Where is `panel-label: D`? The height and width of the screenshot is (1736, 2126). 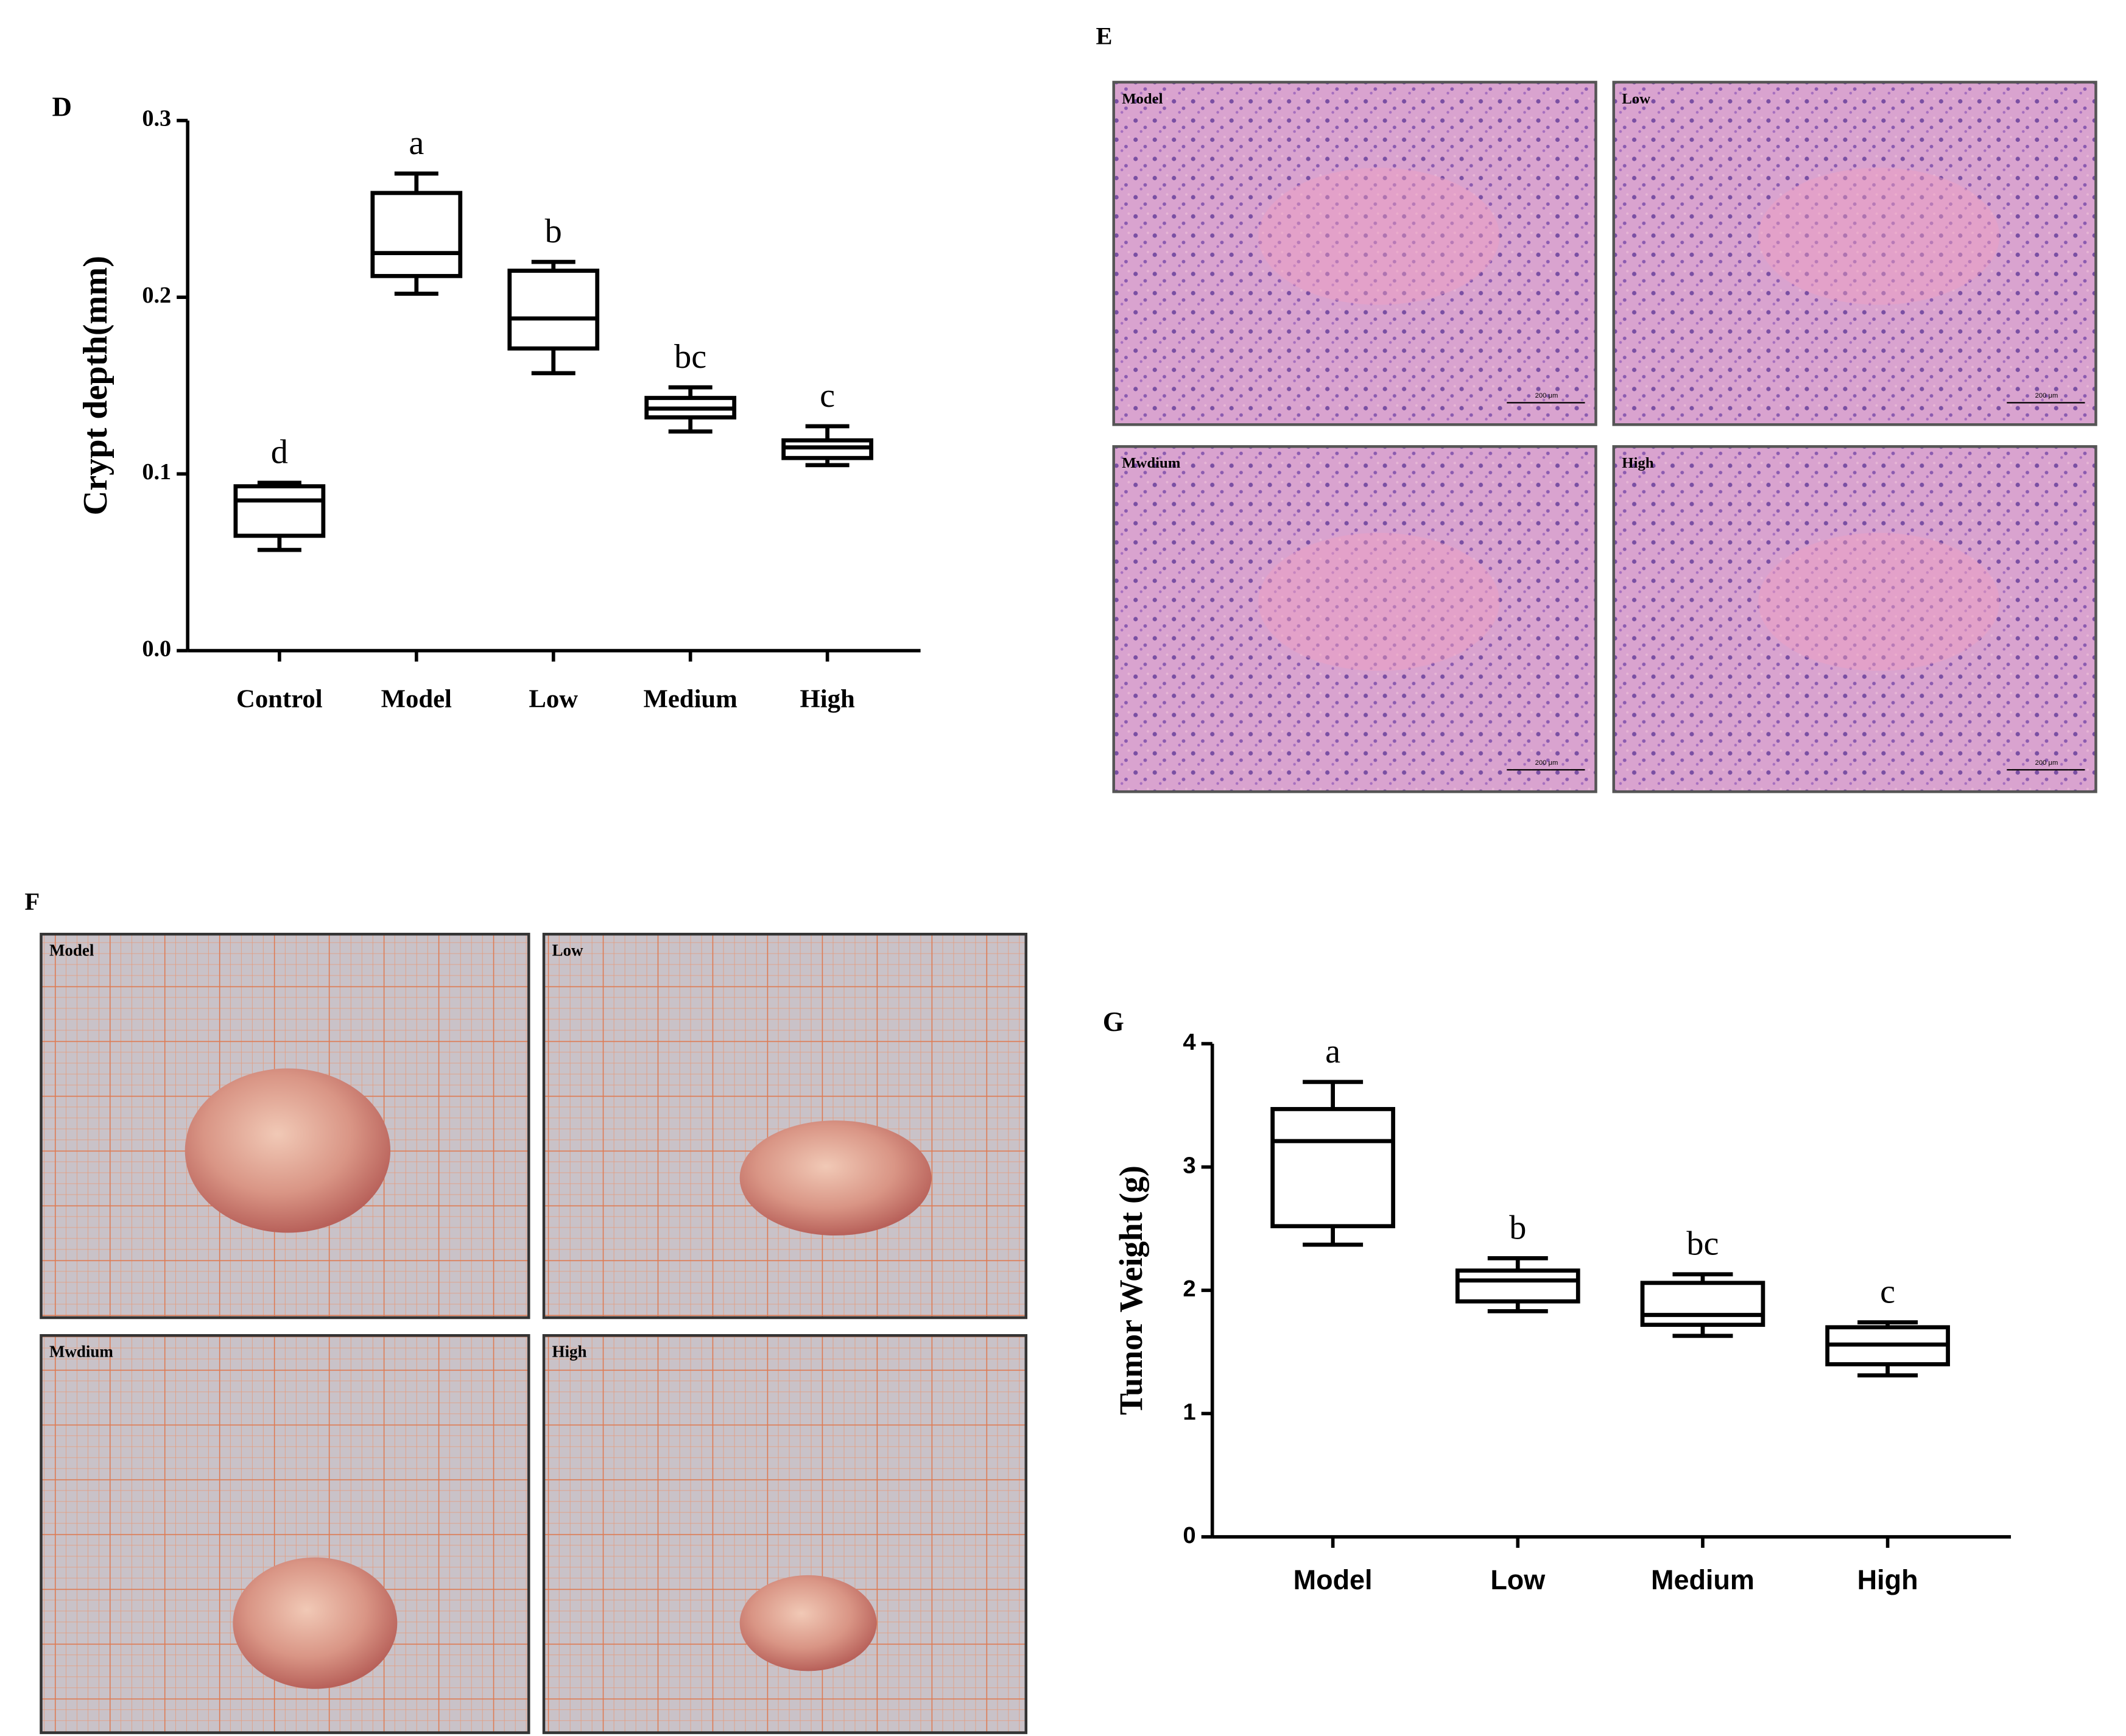 panel-label: D is located at coordinates (61, 106).